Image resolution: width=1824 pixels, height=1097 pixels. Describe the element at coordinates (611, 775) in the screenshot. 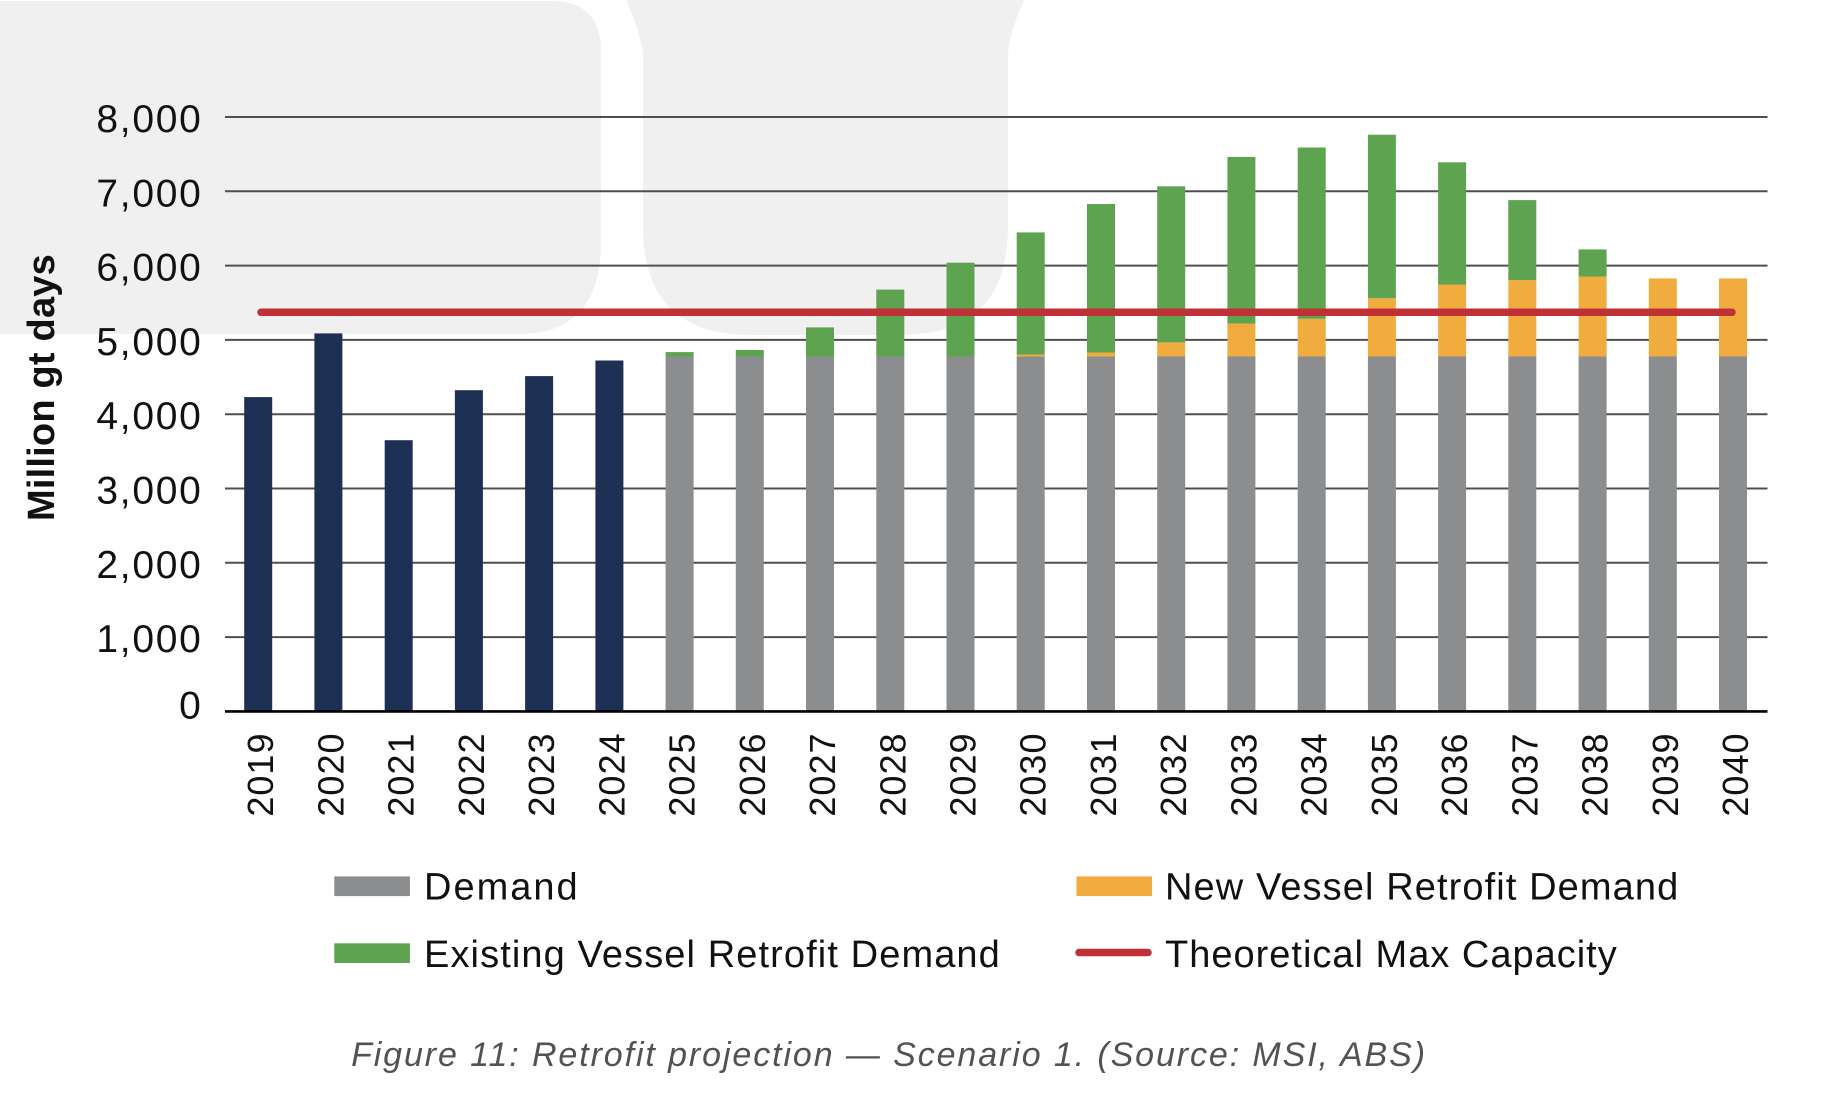

I see `svg-text: 2024` at that location.